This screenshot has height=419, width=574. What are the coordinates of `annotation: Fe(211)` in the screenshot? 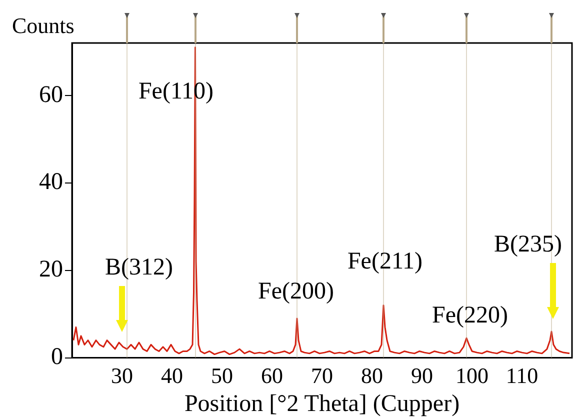 It's located at (385, 261).